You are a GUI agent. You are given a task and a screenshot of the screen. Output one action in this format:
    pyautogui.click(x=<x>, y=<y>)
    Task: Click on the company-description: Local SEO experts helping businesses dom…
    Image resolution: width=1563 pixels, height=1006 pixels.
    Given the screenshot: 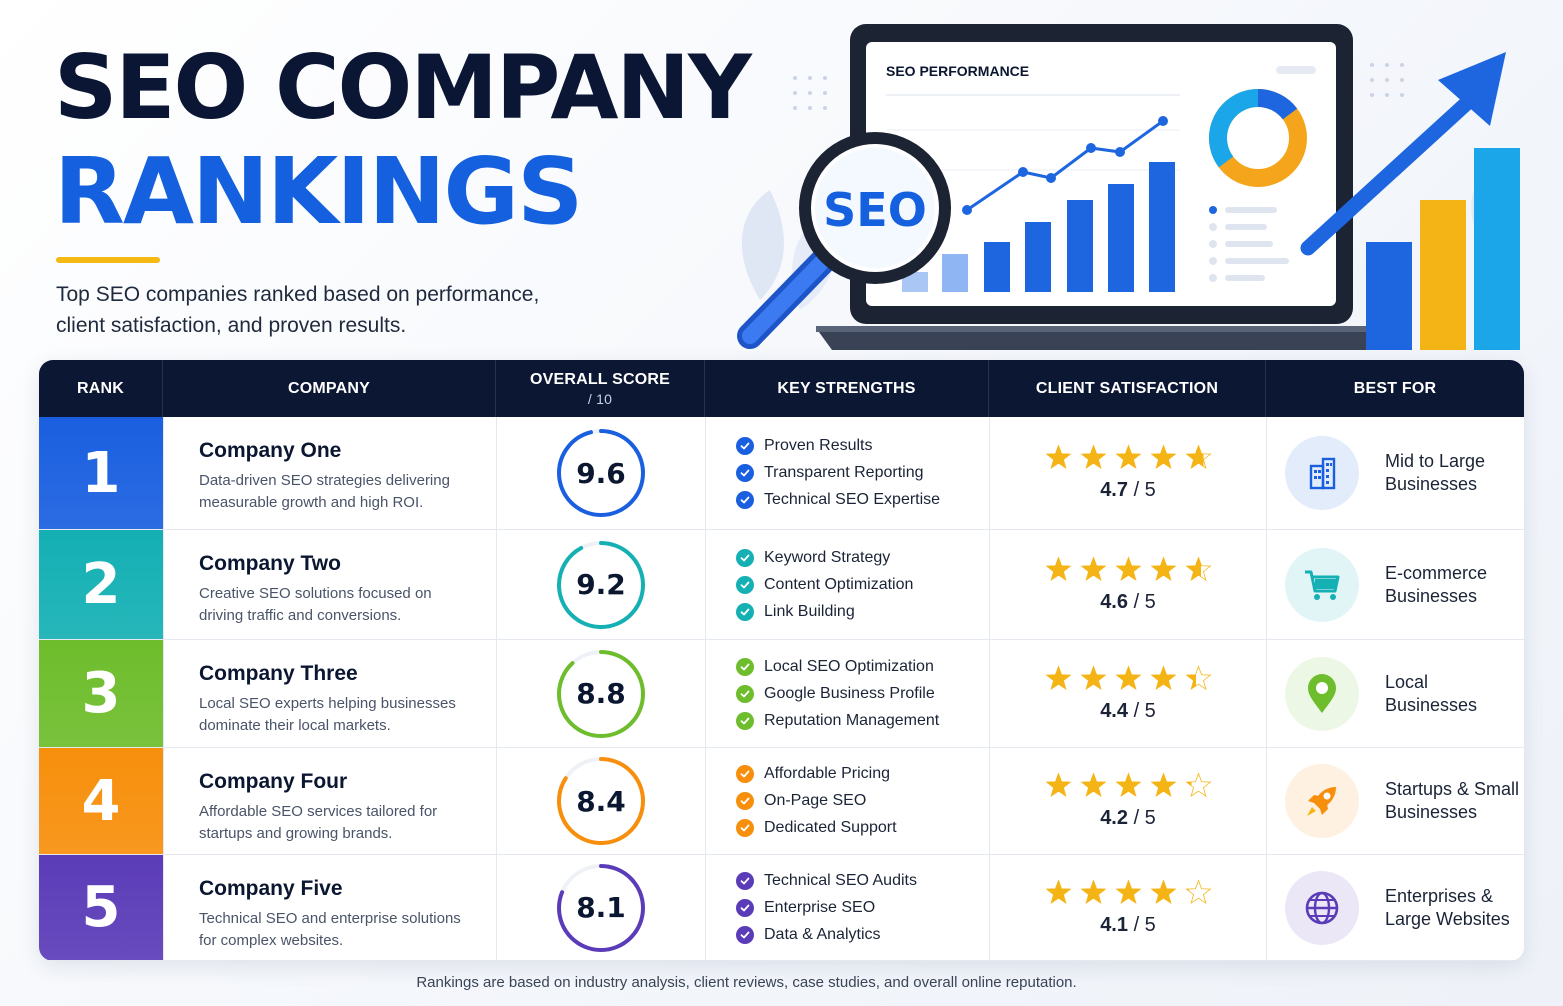 What is the action you would take?
    pyautogui.click(x=327, y=714)
    